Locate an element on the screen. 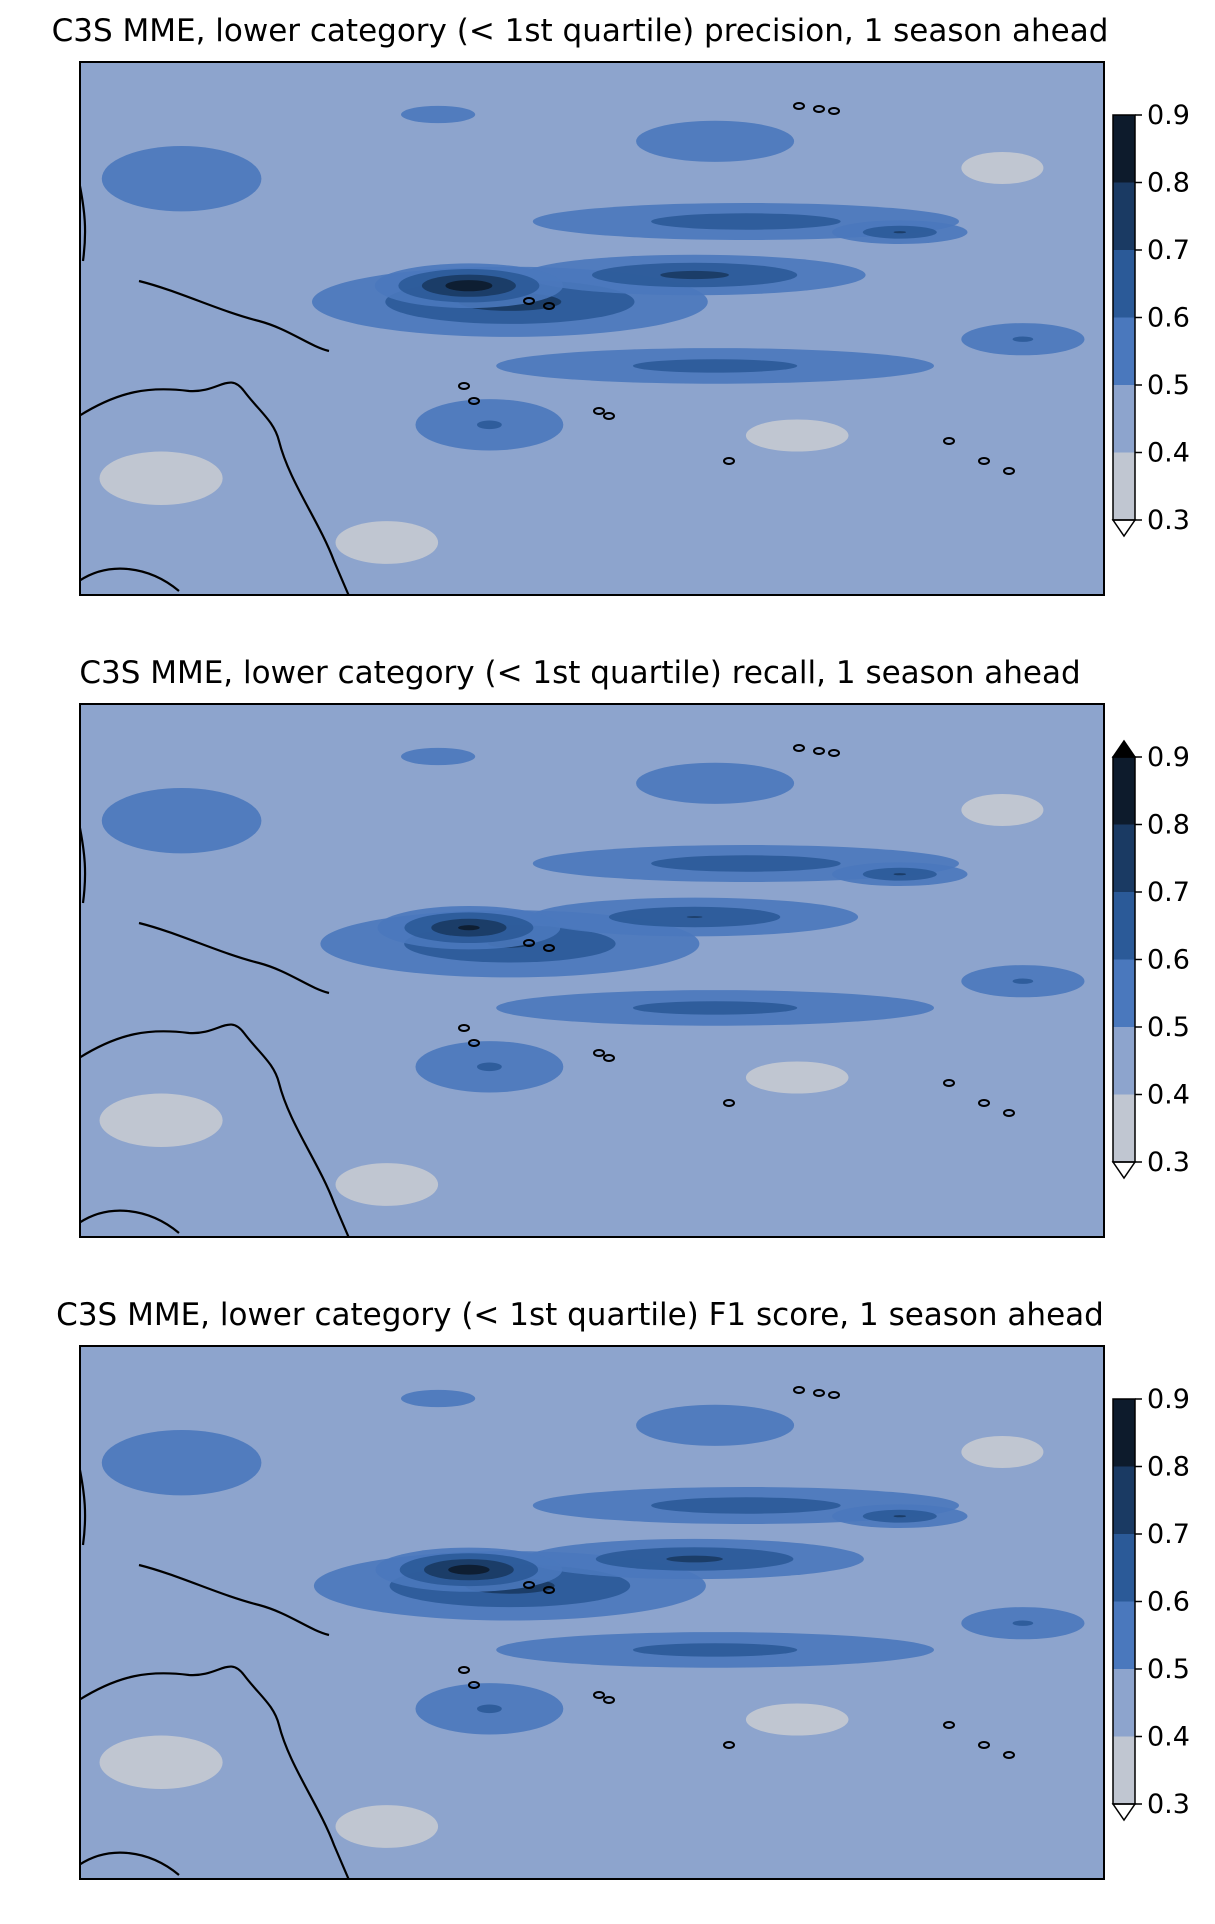 This screenshot has width=1215, height=1924. colorbar-extend-max is located at coordinates (1124, 748).